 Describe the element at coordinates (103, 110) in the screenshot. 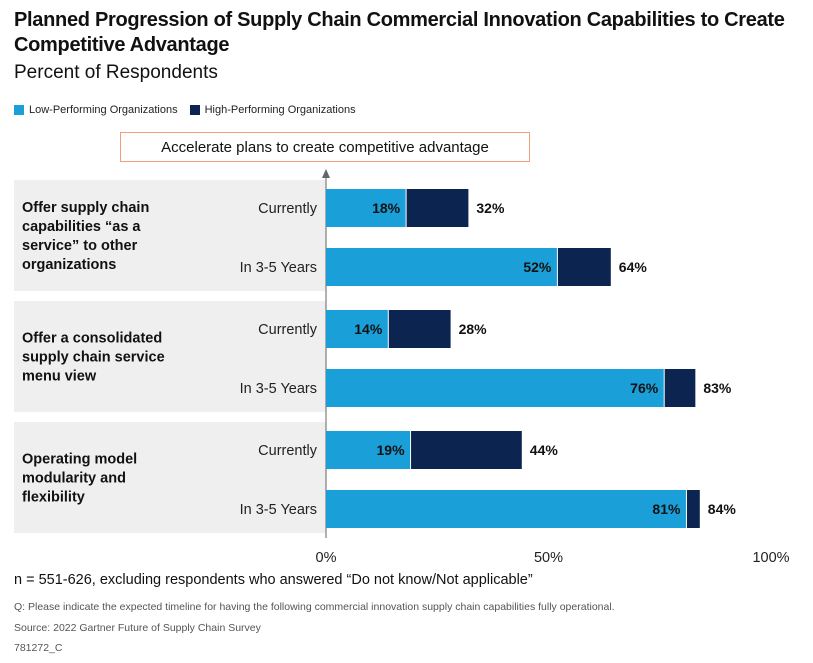

I see `legend-label-low: Low-Performing Organizations` at that location.